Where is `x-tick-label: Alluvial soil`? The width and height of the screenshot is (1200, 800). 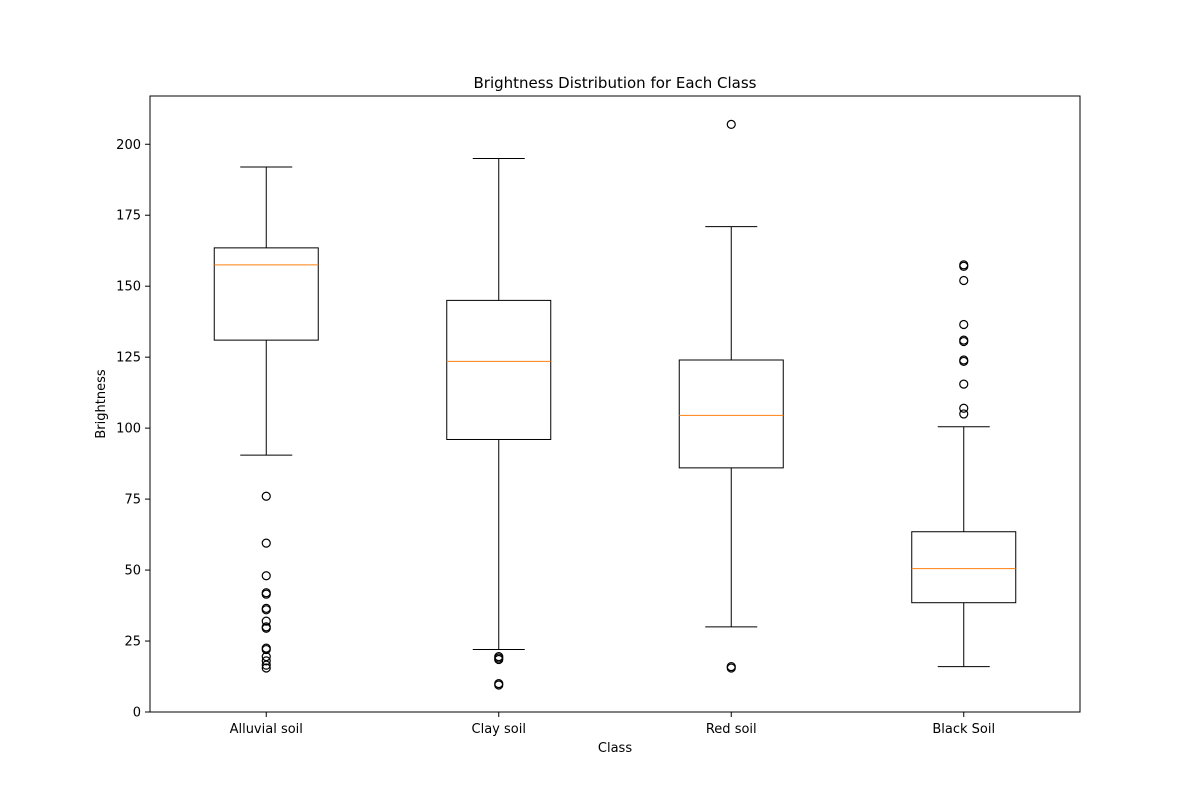
x-tick-label: Alluvial soil is located at coordinates (266, 729).